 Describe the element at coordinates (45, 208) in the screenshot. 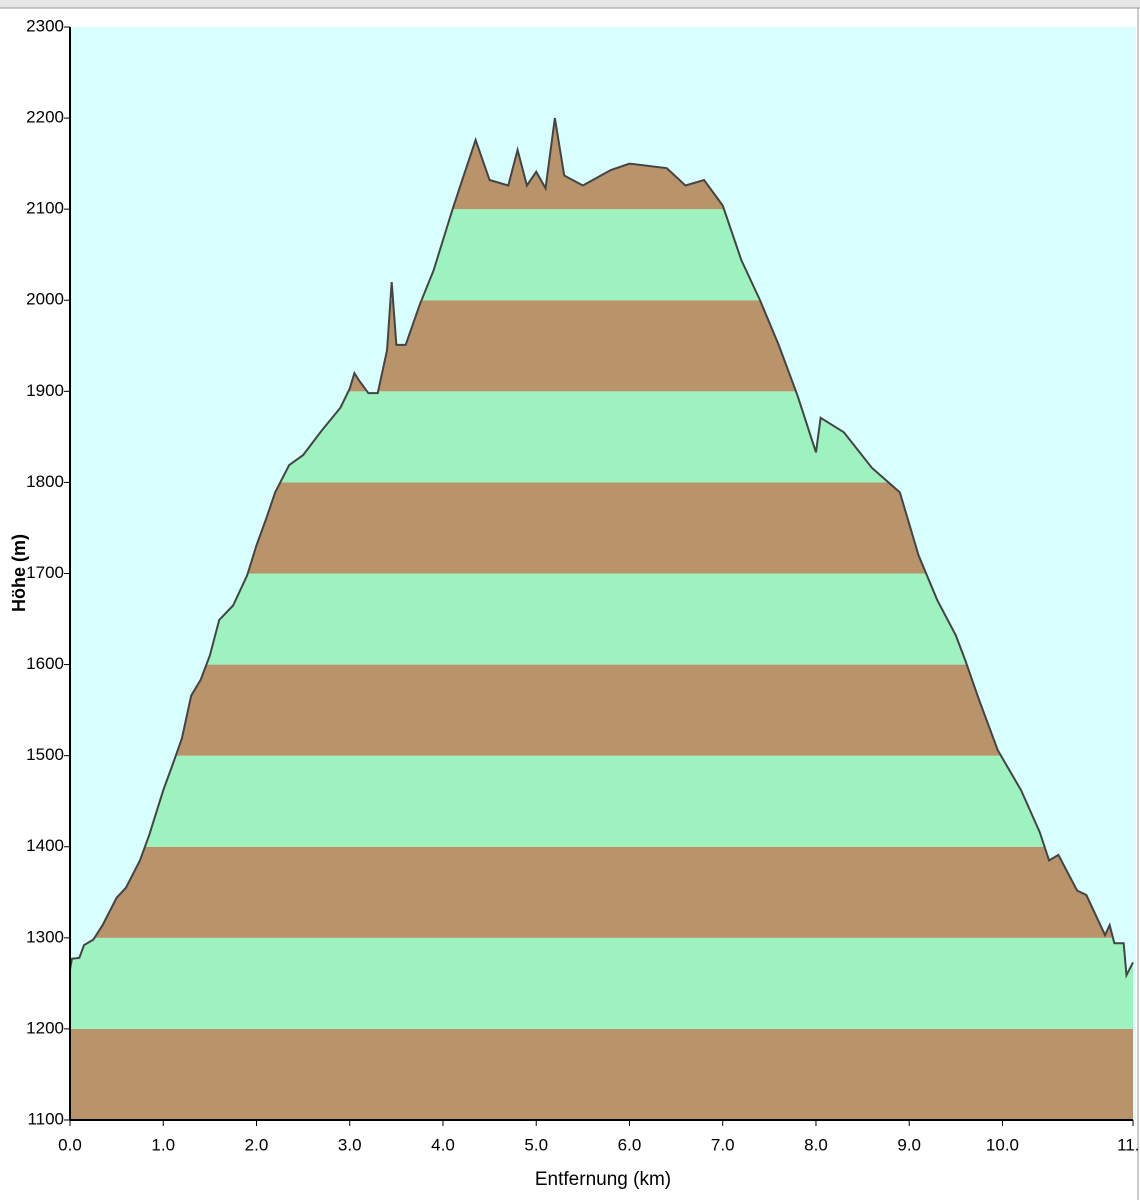

I see `y-tick-label: 2100` at that location.